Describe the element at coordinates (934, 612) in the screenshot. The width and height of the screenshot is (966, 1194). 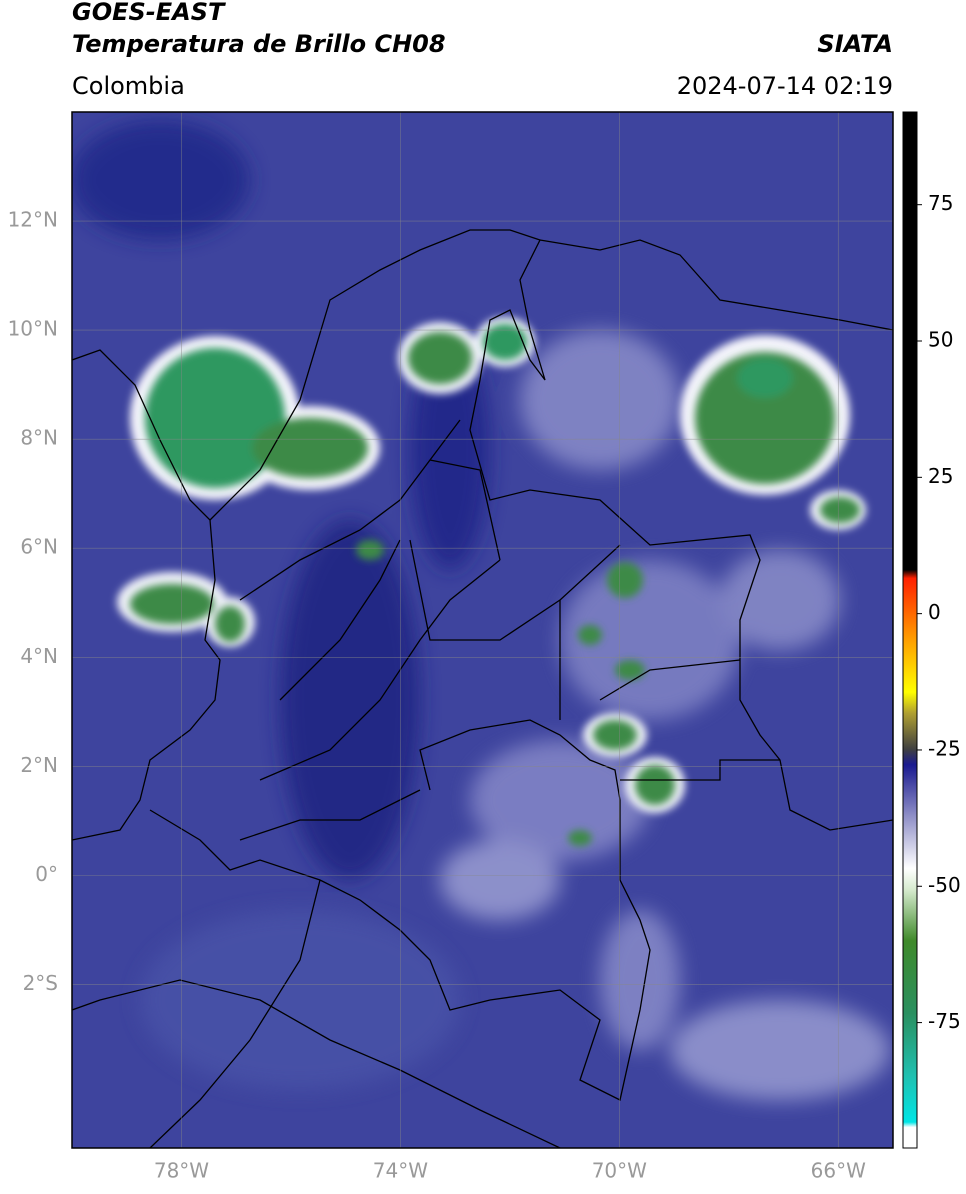
I see `colorbar-tick-label: 0` at that location.